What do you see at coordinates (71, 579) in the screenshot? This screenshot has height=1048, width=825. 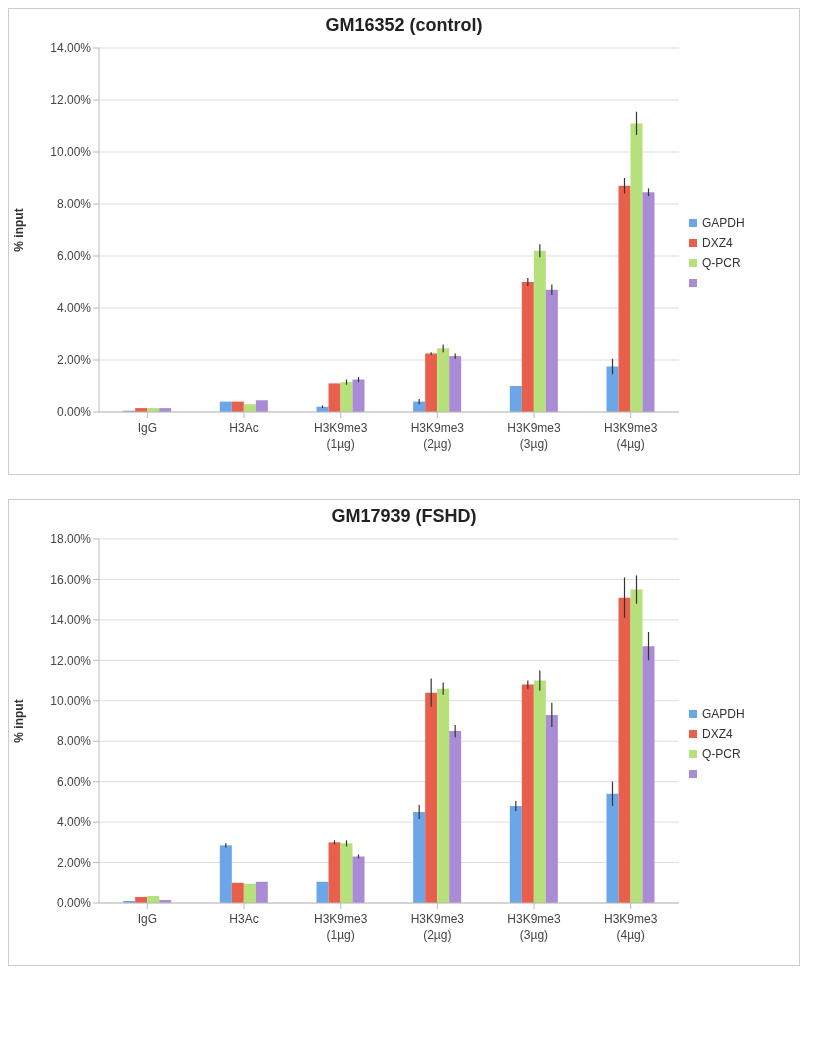 I see `y-tick-label: 16.00%` at bounding box center [71, 579].